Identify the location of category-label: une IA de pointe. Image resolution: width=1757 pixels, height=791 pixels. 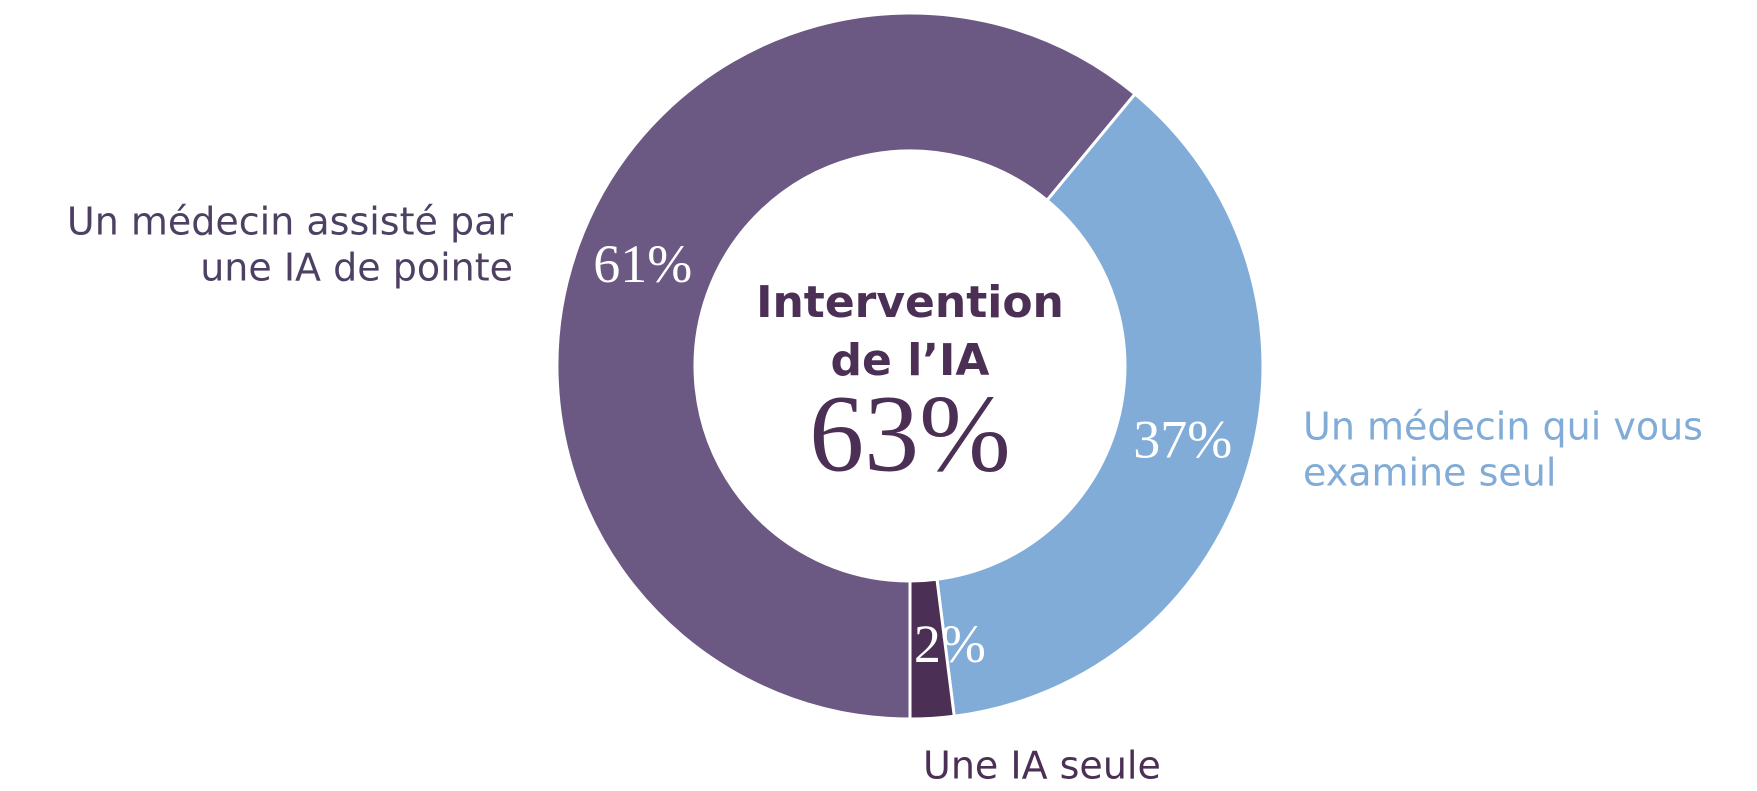
(356, 268).